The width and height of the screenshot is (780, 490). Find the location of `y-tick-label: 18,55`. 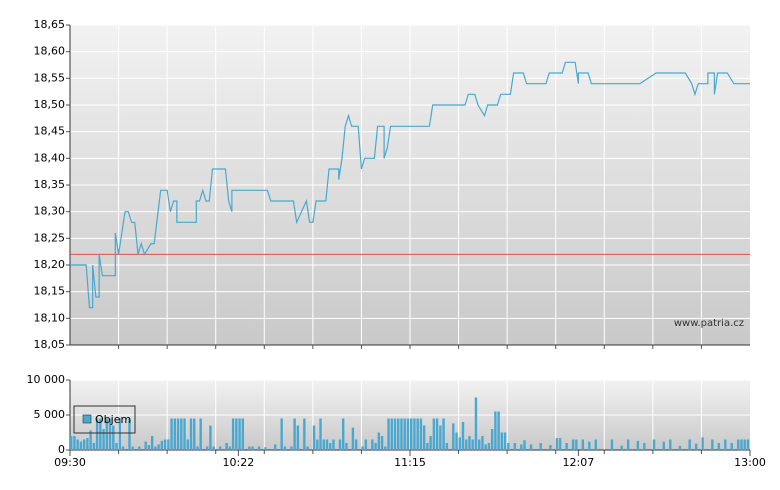

y-tick-label: 18,55 is located at coordinates (50, 77).